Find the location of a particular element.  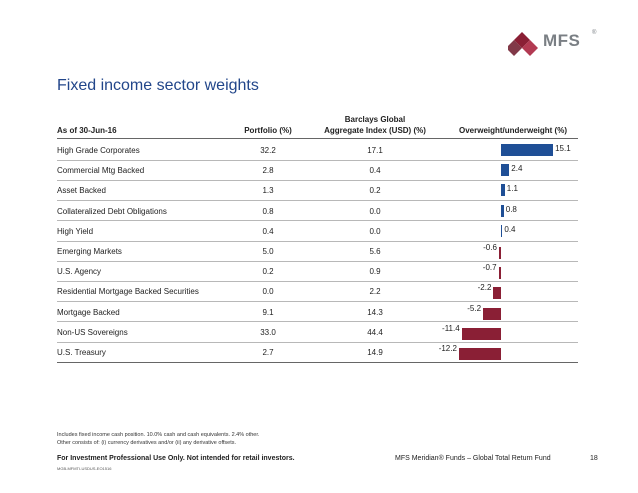

index-value: 0.4 is located at coordinates (375, 171).